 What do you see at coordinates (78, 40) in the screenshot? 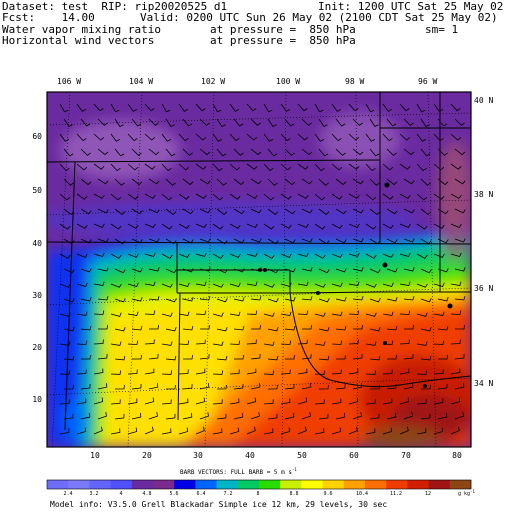
I see `field-2-name: Horizontal wind vectors` at bounding box center [78, 40].